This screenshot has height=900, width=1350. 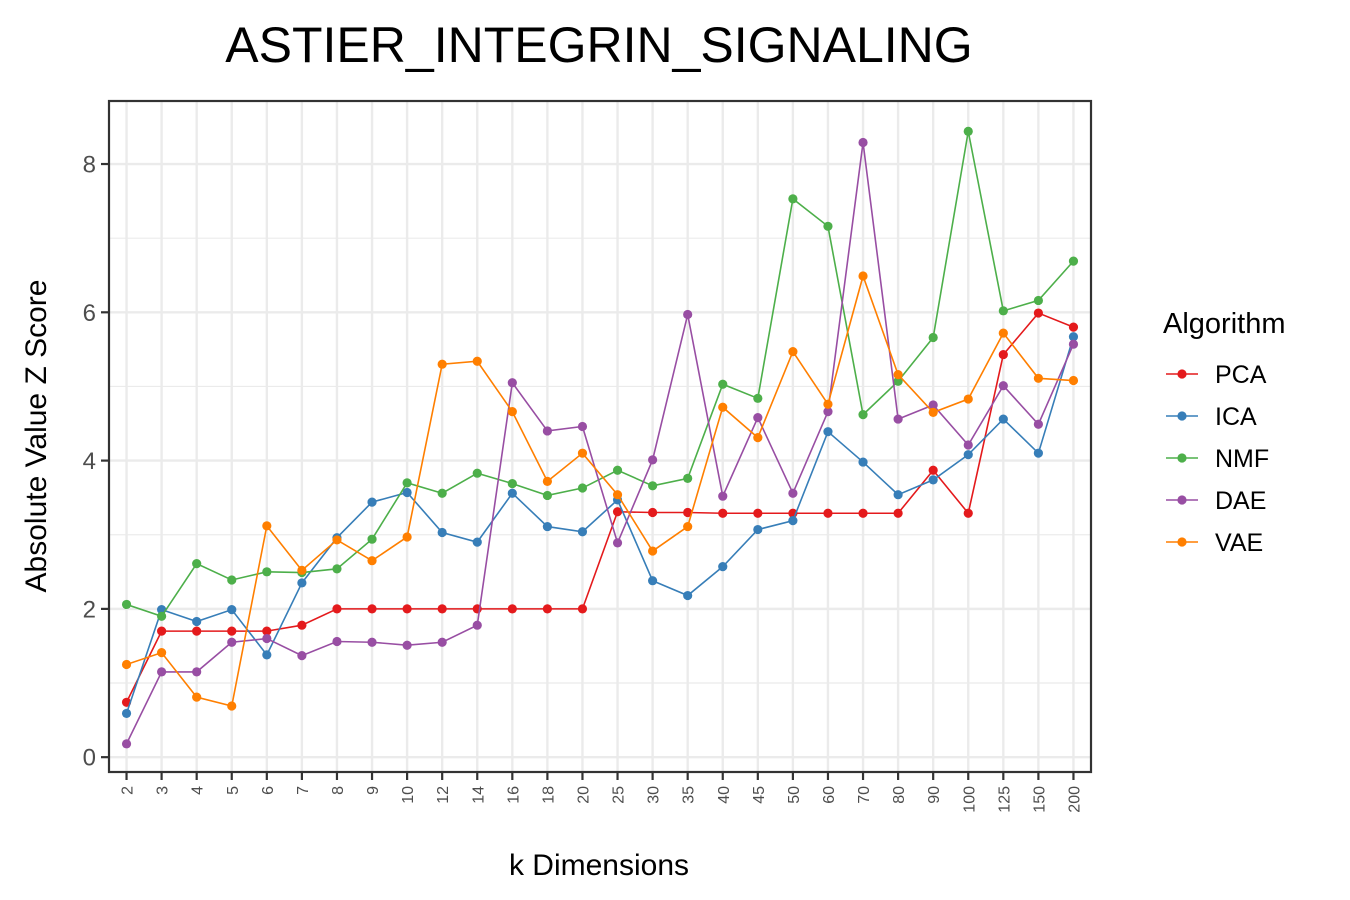 What do you see at coordinates (198, 790) in the screenshot?
I see `x-tick-label: 4` at bounding box center [198, 790].